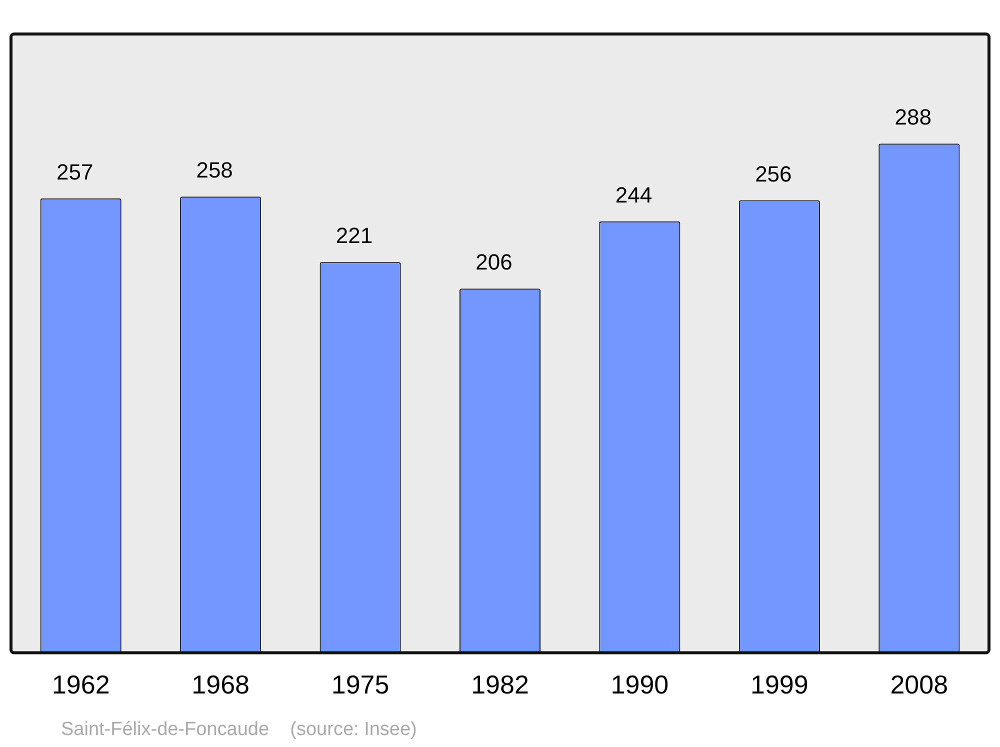  Describe the element at coordinates (913, 117) in the screenshot. I see `data-label: 288` at that location.